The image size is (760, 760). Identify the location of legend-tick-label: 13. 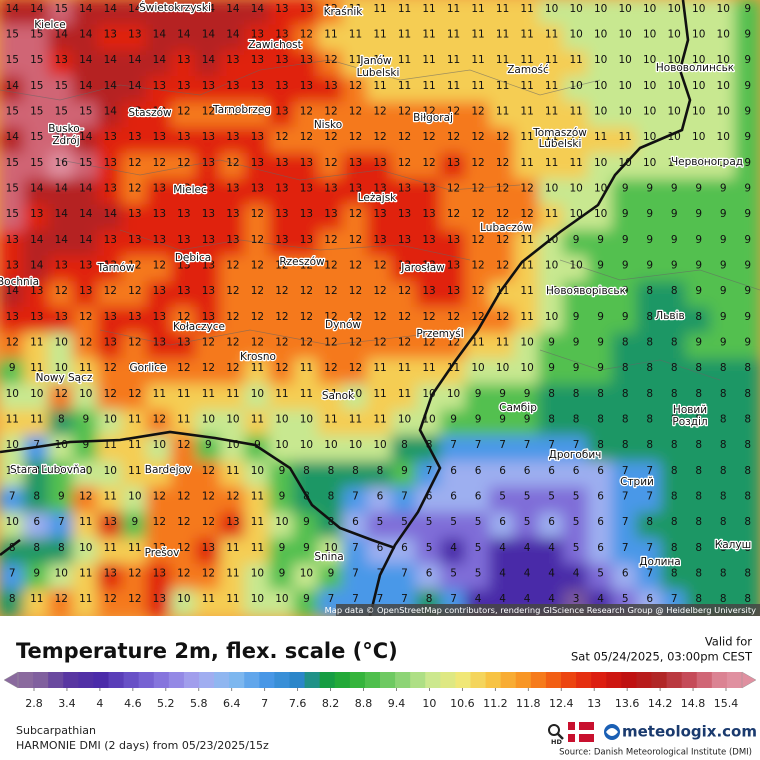
(594, 703).